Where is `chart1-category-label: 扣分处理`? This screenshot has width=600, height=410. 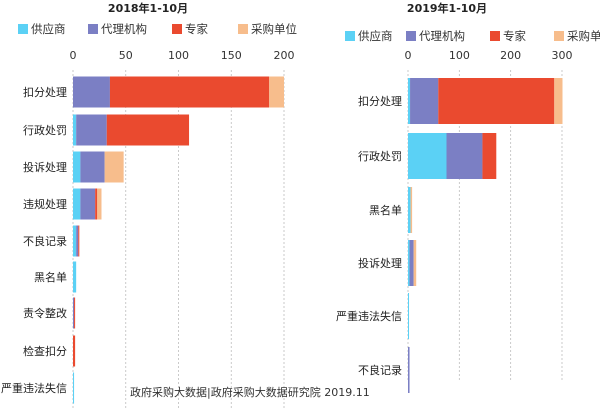
chart1-category-label: 扣分处理 is located at coordinates (45, 92).